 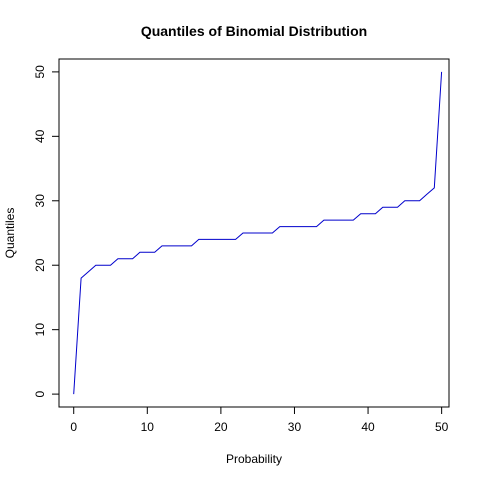 What do you see at coordinates (40, 330) in the screenshot?
I see `y-tick-label: 10` at bounding box center [40, 330].